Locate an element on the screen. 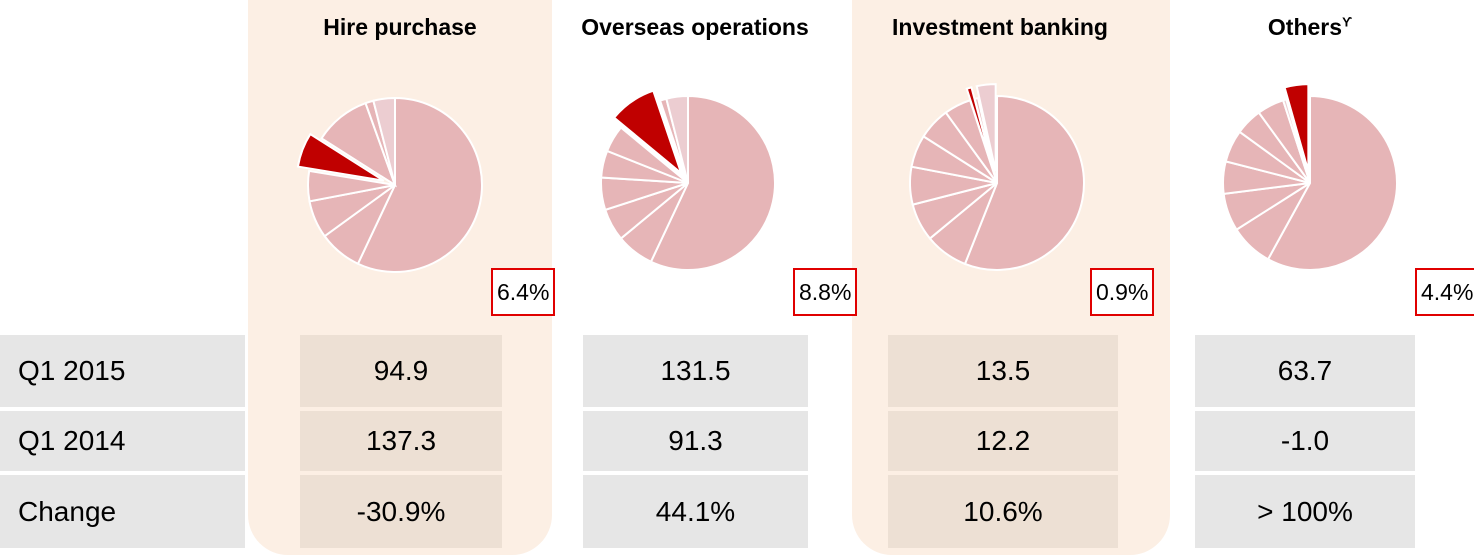  value-label: 4.4% is located at coordinates (1444, 292).